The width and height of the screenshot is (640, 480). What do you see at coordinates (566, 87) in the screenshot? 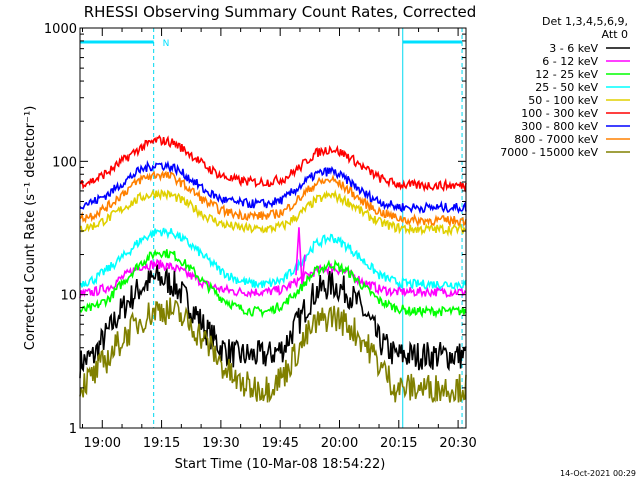
I see `legend-label-25-50-kev: 25 - 50 keV` at bounding box center [566, 87].